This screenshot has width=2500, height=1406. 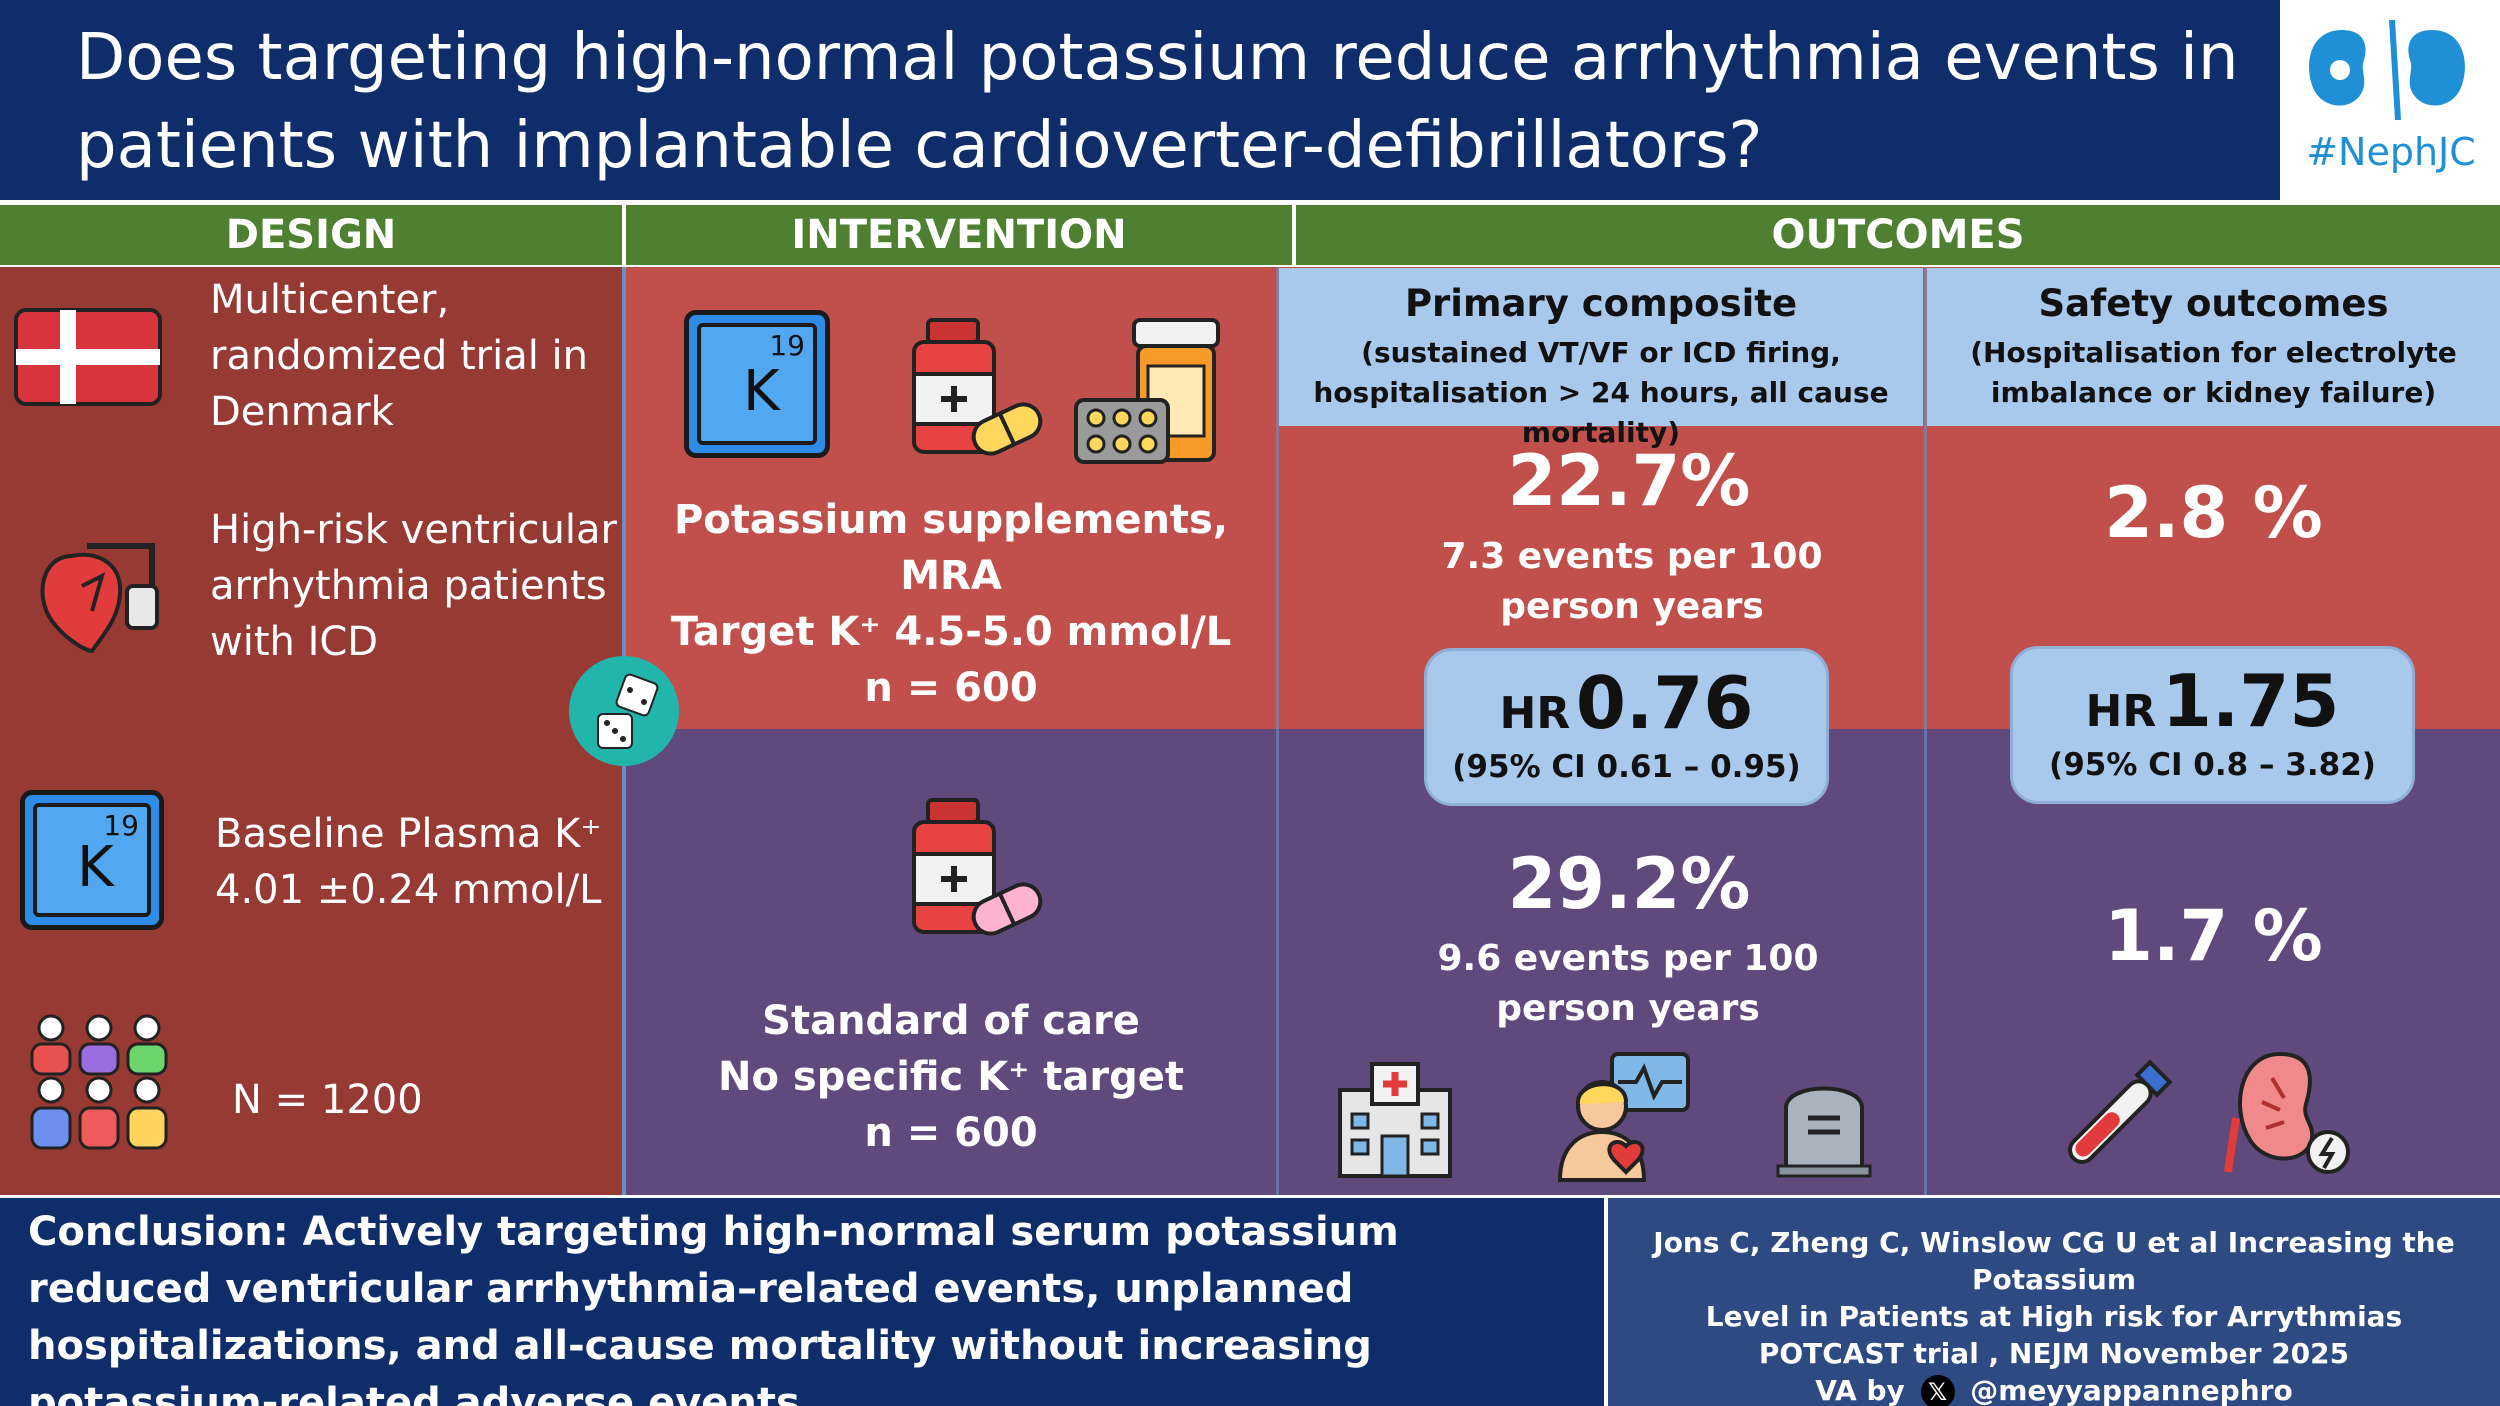 What do you see at coordinates (2213, 513) in the screenshot?
I see `safety-intervention-pct: 2.8 %` at bounding box center [2213, 513].